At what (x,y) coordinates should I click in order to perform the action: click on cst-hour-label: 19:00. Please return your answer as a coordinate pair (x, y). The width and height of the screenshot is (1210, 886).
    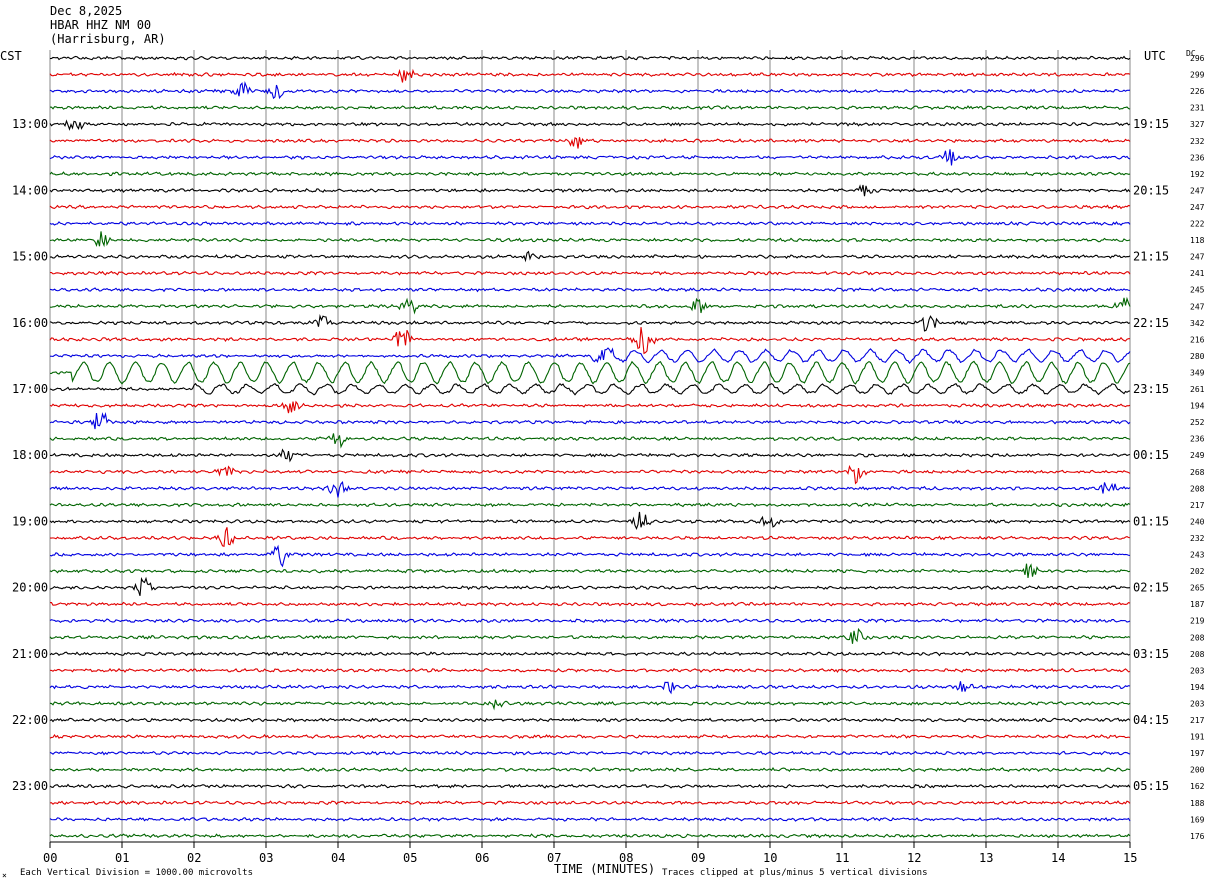
    Looking at the image, I should click on (30, 521).